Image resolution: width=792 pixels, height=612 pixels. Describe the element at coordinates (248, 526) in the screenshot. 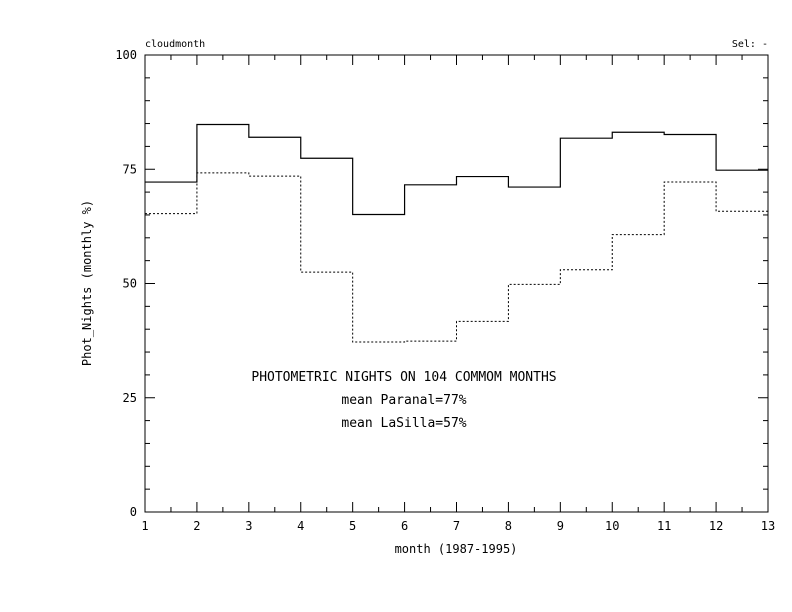

I see `x-tick-label: 3` at that location.